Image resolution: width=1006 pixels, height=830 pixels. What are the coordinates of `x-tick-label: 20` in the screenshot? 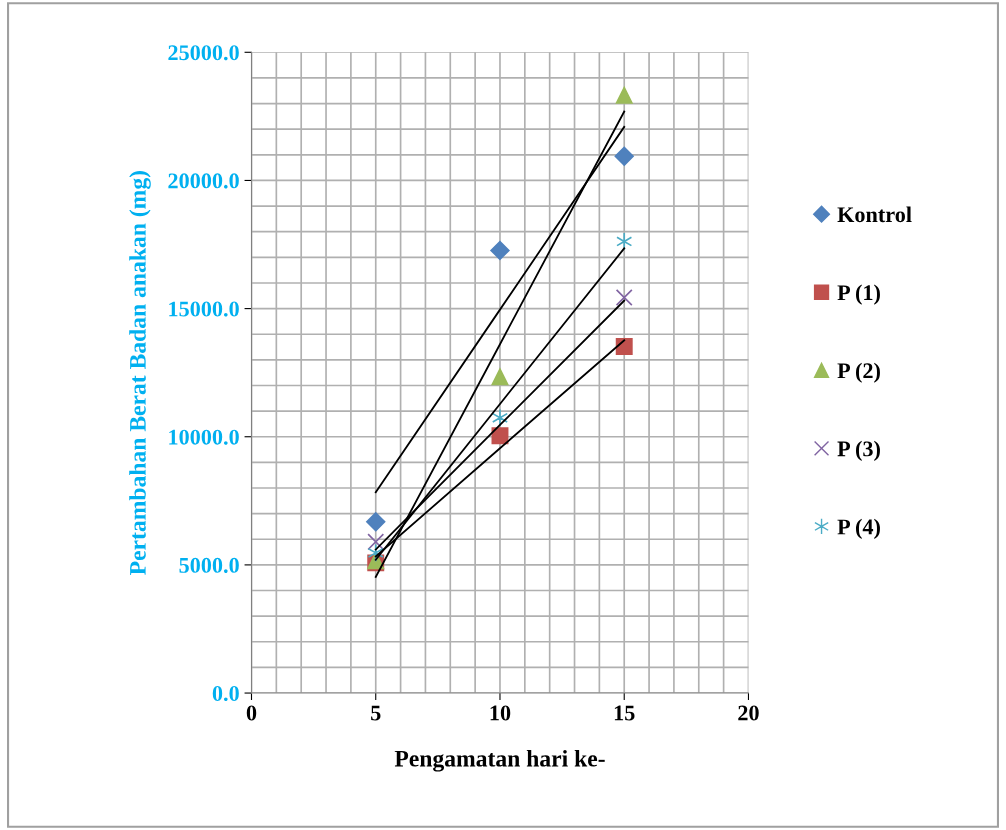 It's located at (748, 713).